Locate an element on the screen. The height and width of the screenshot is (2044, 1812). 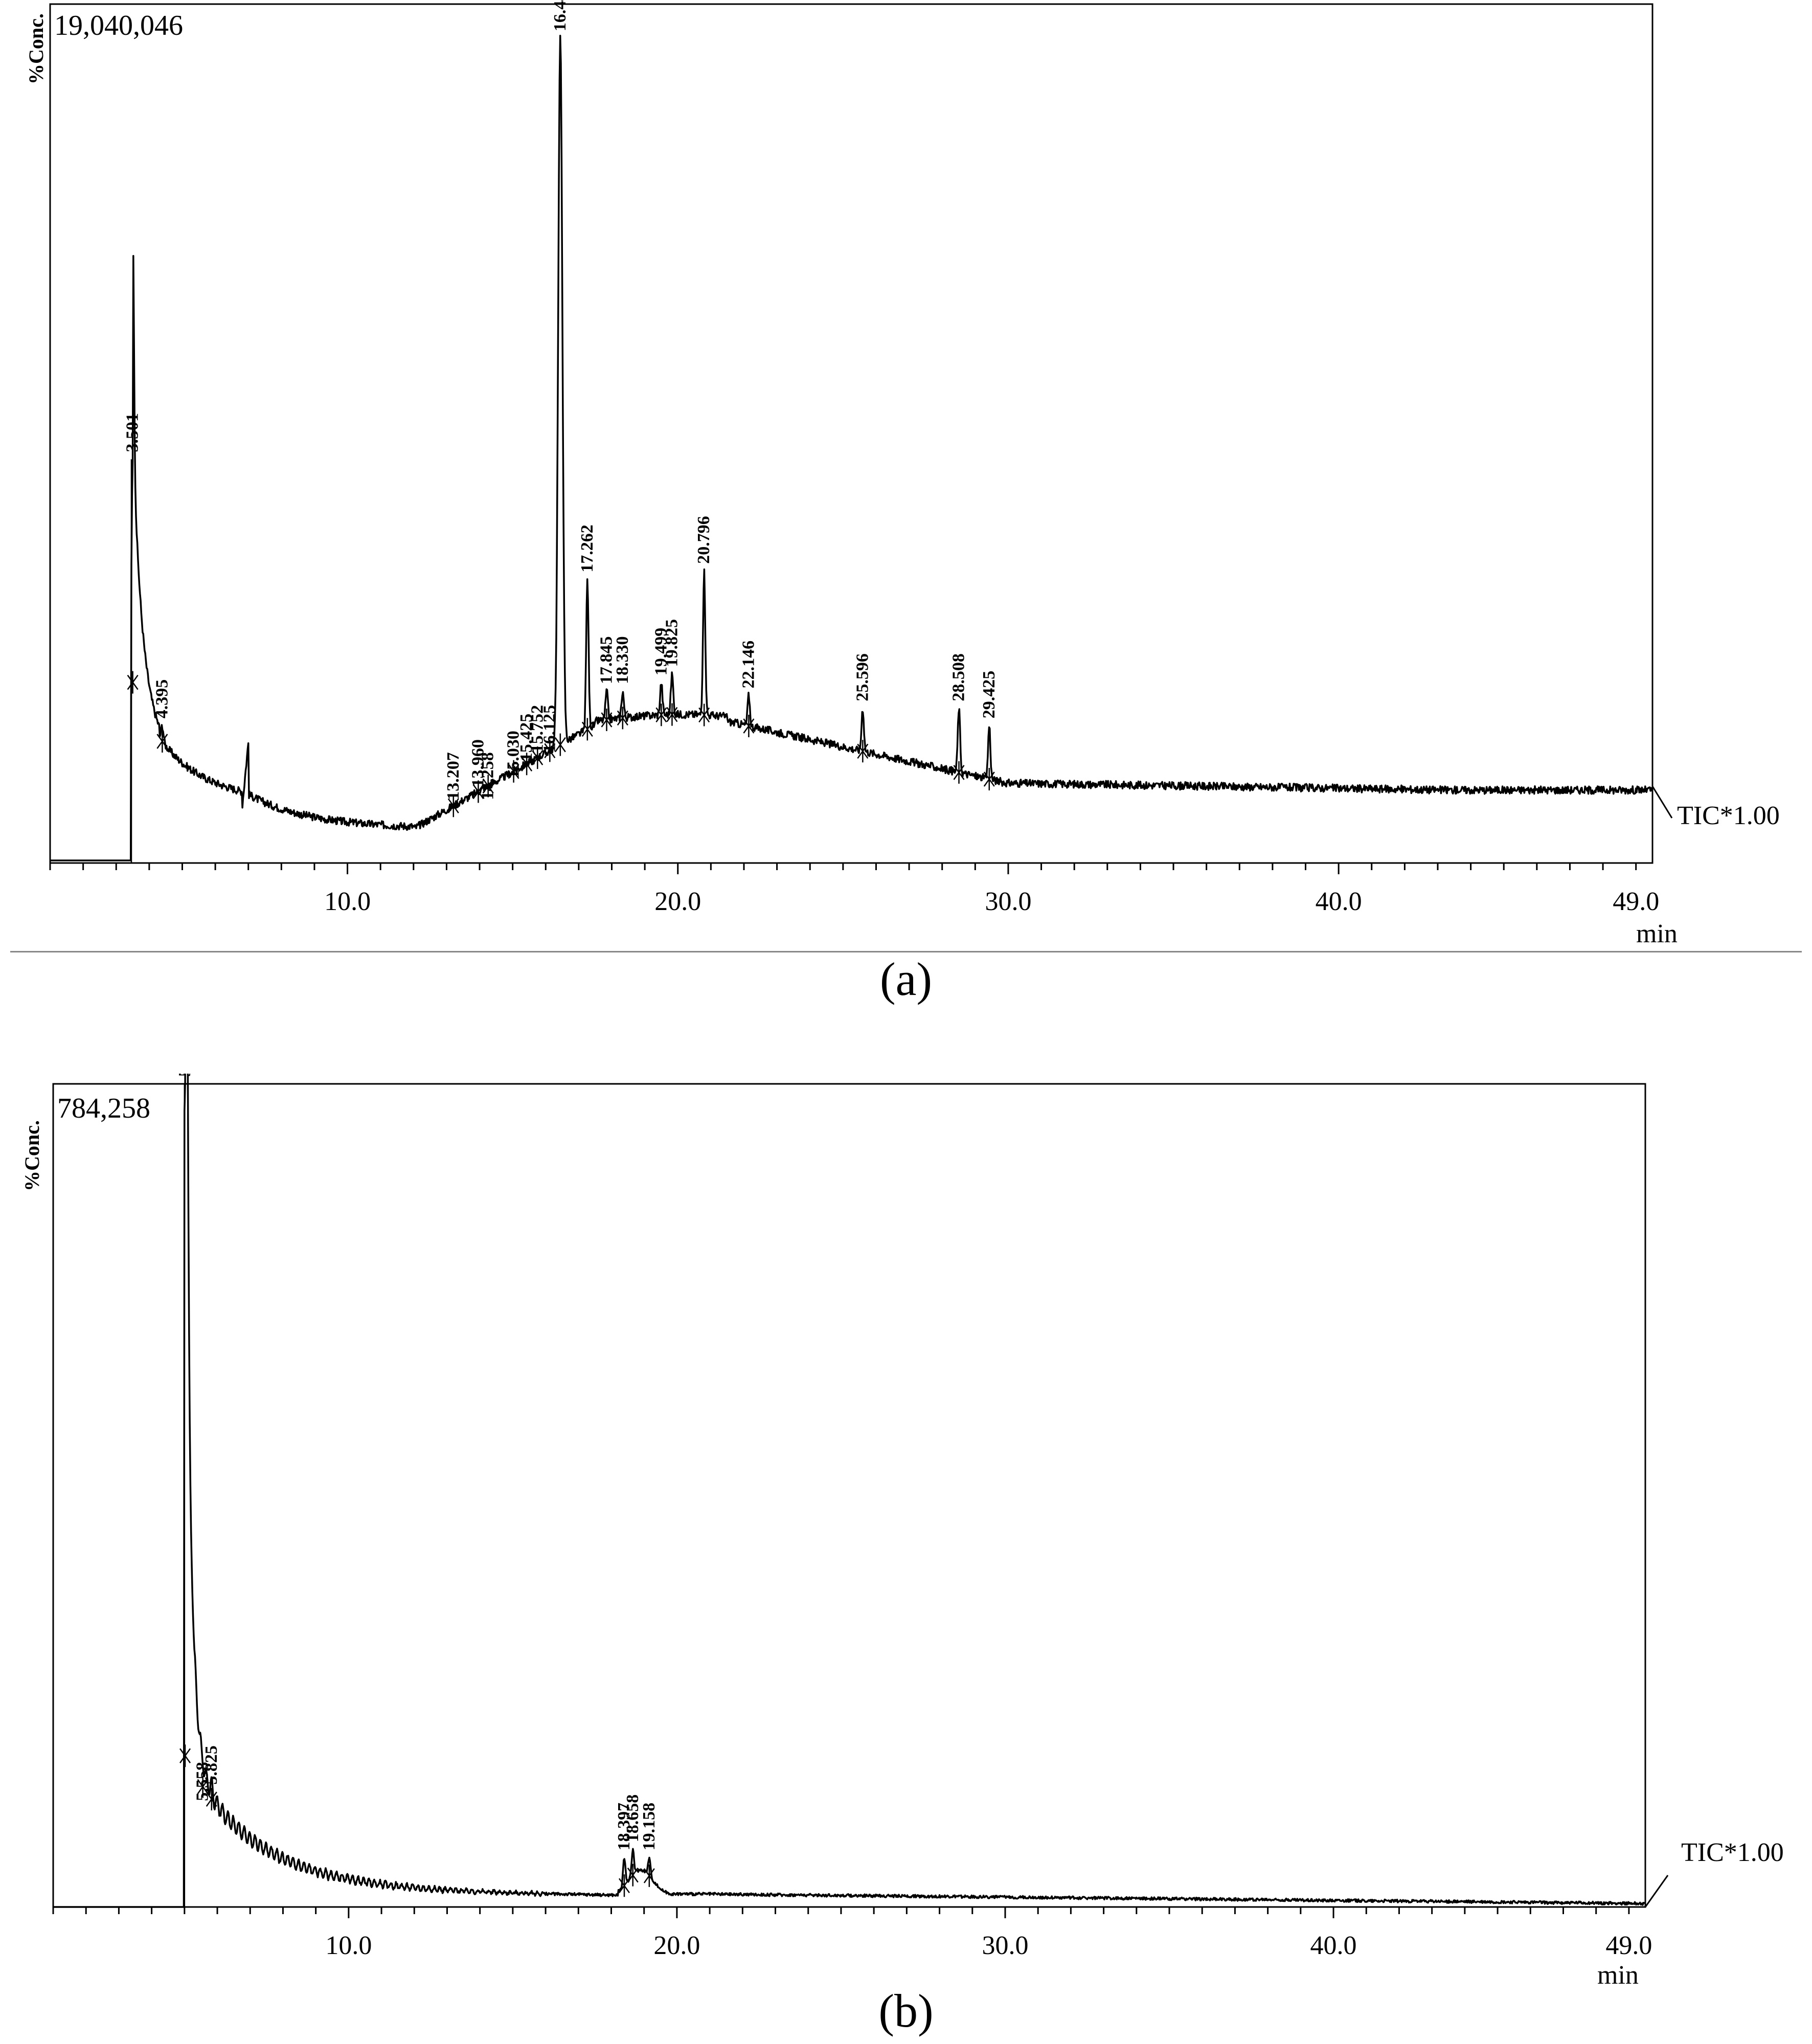
peak-label: 29.425 is located at coordinates (990, 695).